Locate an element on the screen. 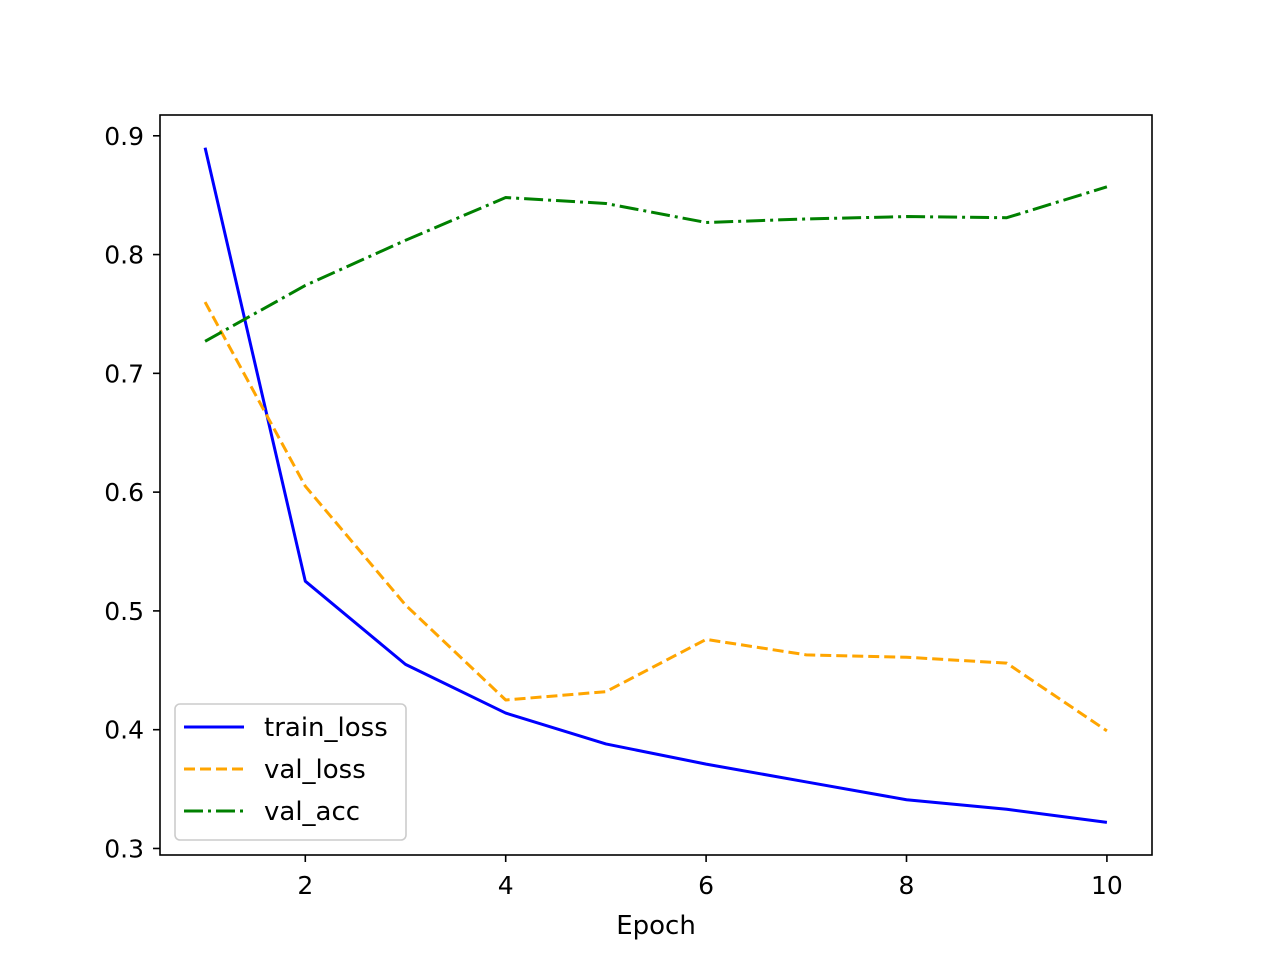 Image resolution: width=1280 pixels, height=965 pixels. legend: train_loss val_loss val_acc is located at coordinates (290, 772).